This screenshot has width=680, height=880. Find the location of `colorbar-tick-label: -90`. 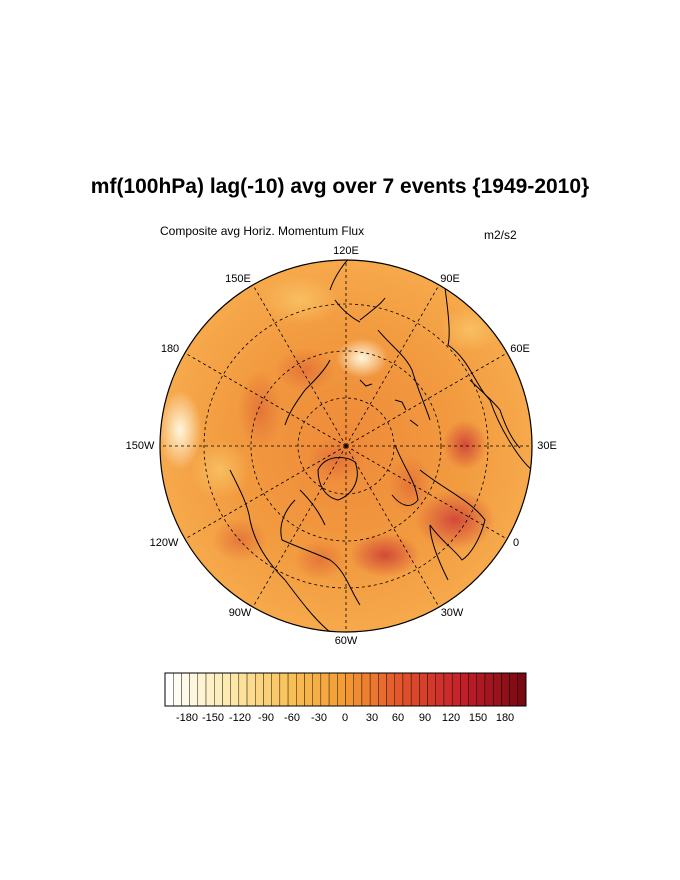

colorbar-tick-label: -90 is located at coordinates (266, 718).